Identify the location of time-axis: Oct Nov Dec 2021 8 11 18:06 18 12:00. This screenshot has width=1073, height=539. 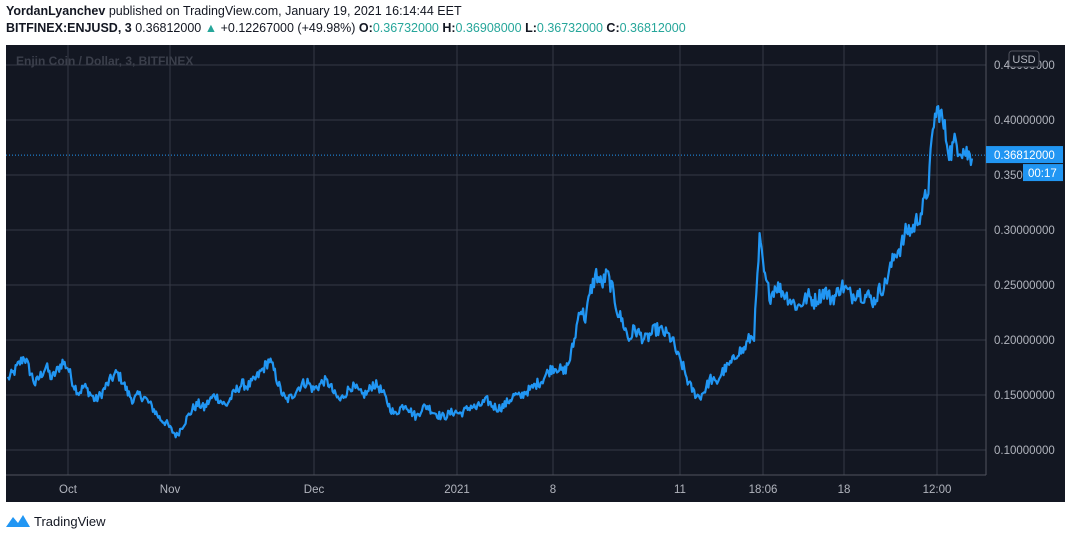
(505, 490).